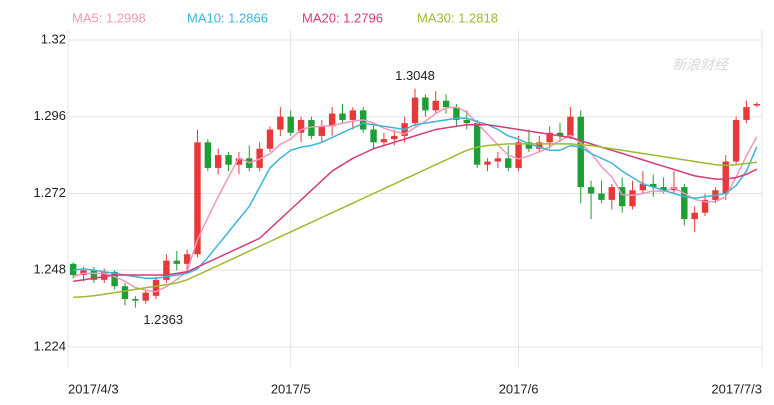 This screenshot has height=405, width=774. Describe the element at coordinates (519, 388) in the screenshot. I see `x-tick-label: 2017/6` at that location.